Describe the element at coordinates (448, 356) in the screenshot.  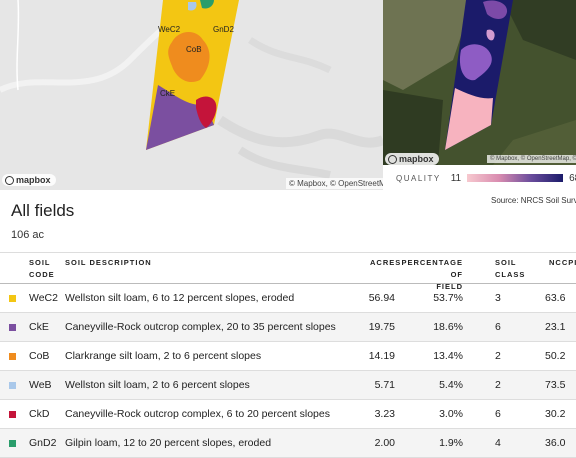
I see `percentage-value: 13.4%` at that location.